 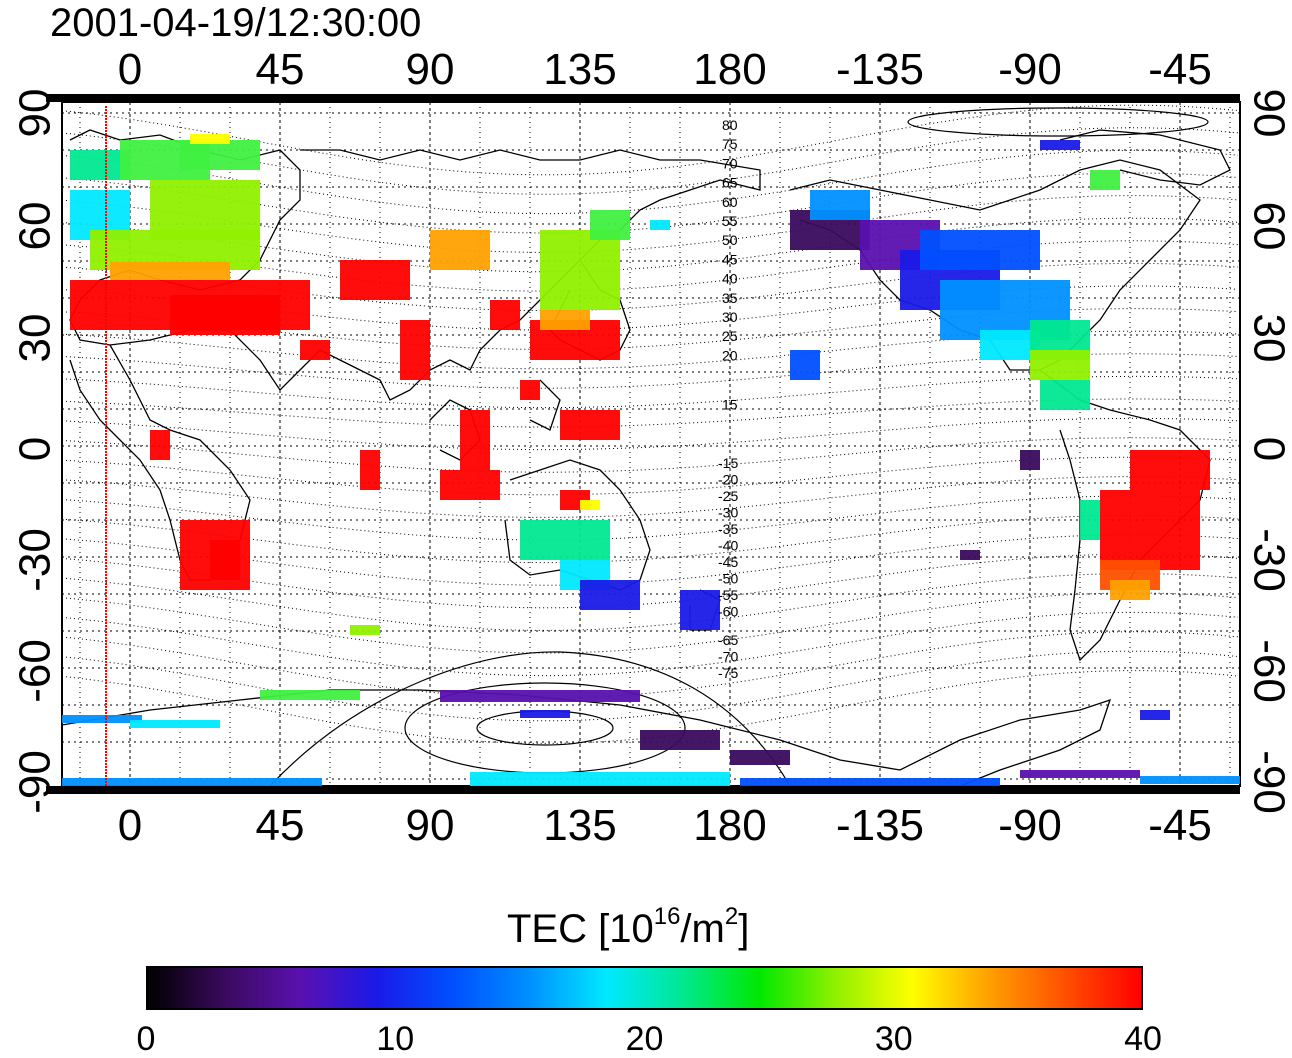 I want to click on top-lon-label: -90, so click(x=1030, y=69).